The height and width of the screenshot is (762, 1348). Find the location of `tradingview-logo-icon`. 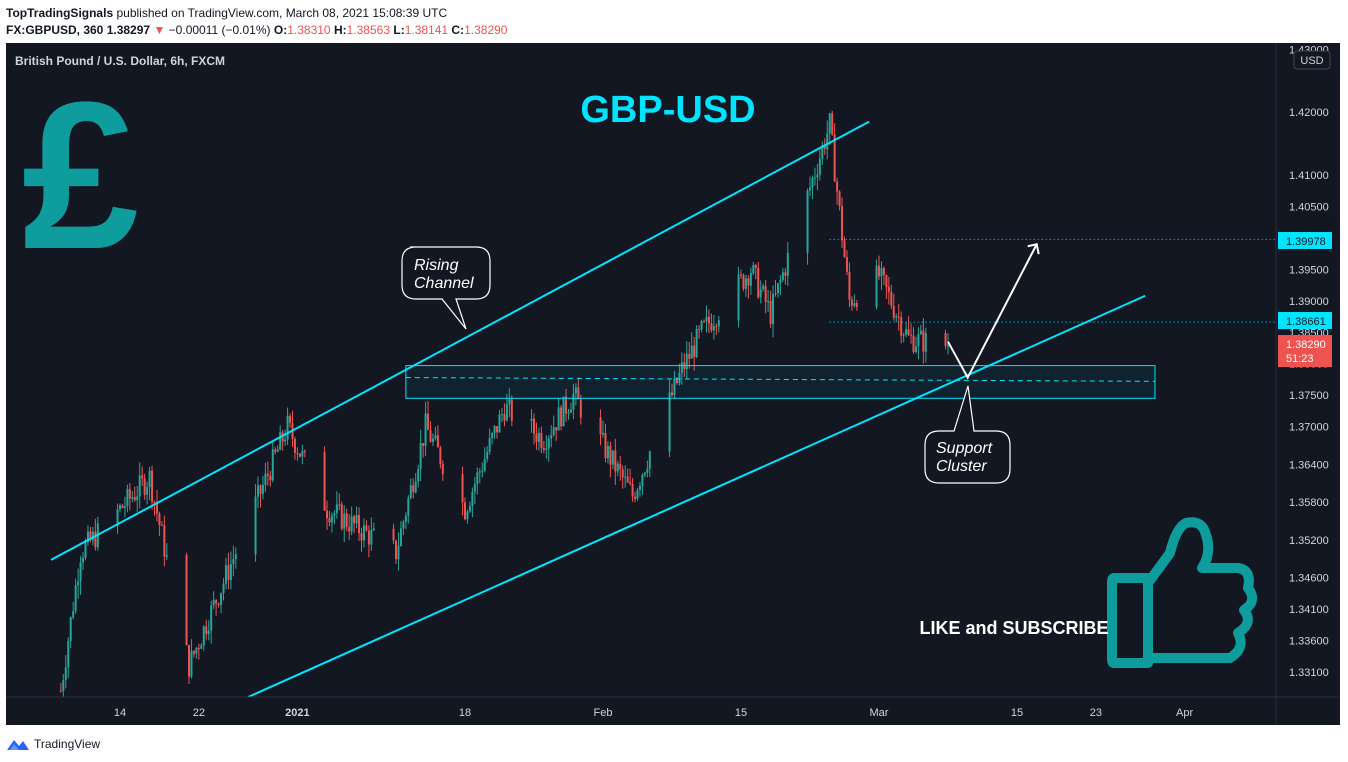

tradingview-logo-icon is located at coordinates (18, 744).